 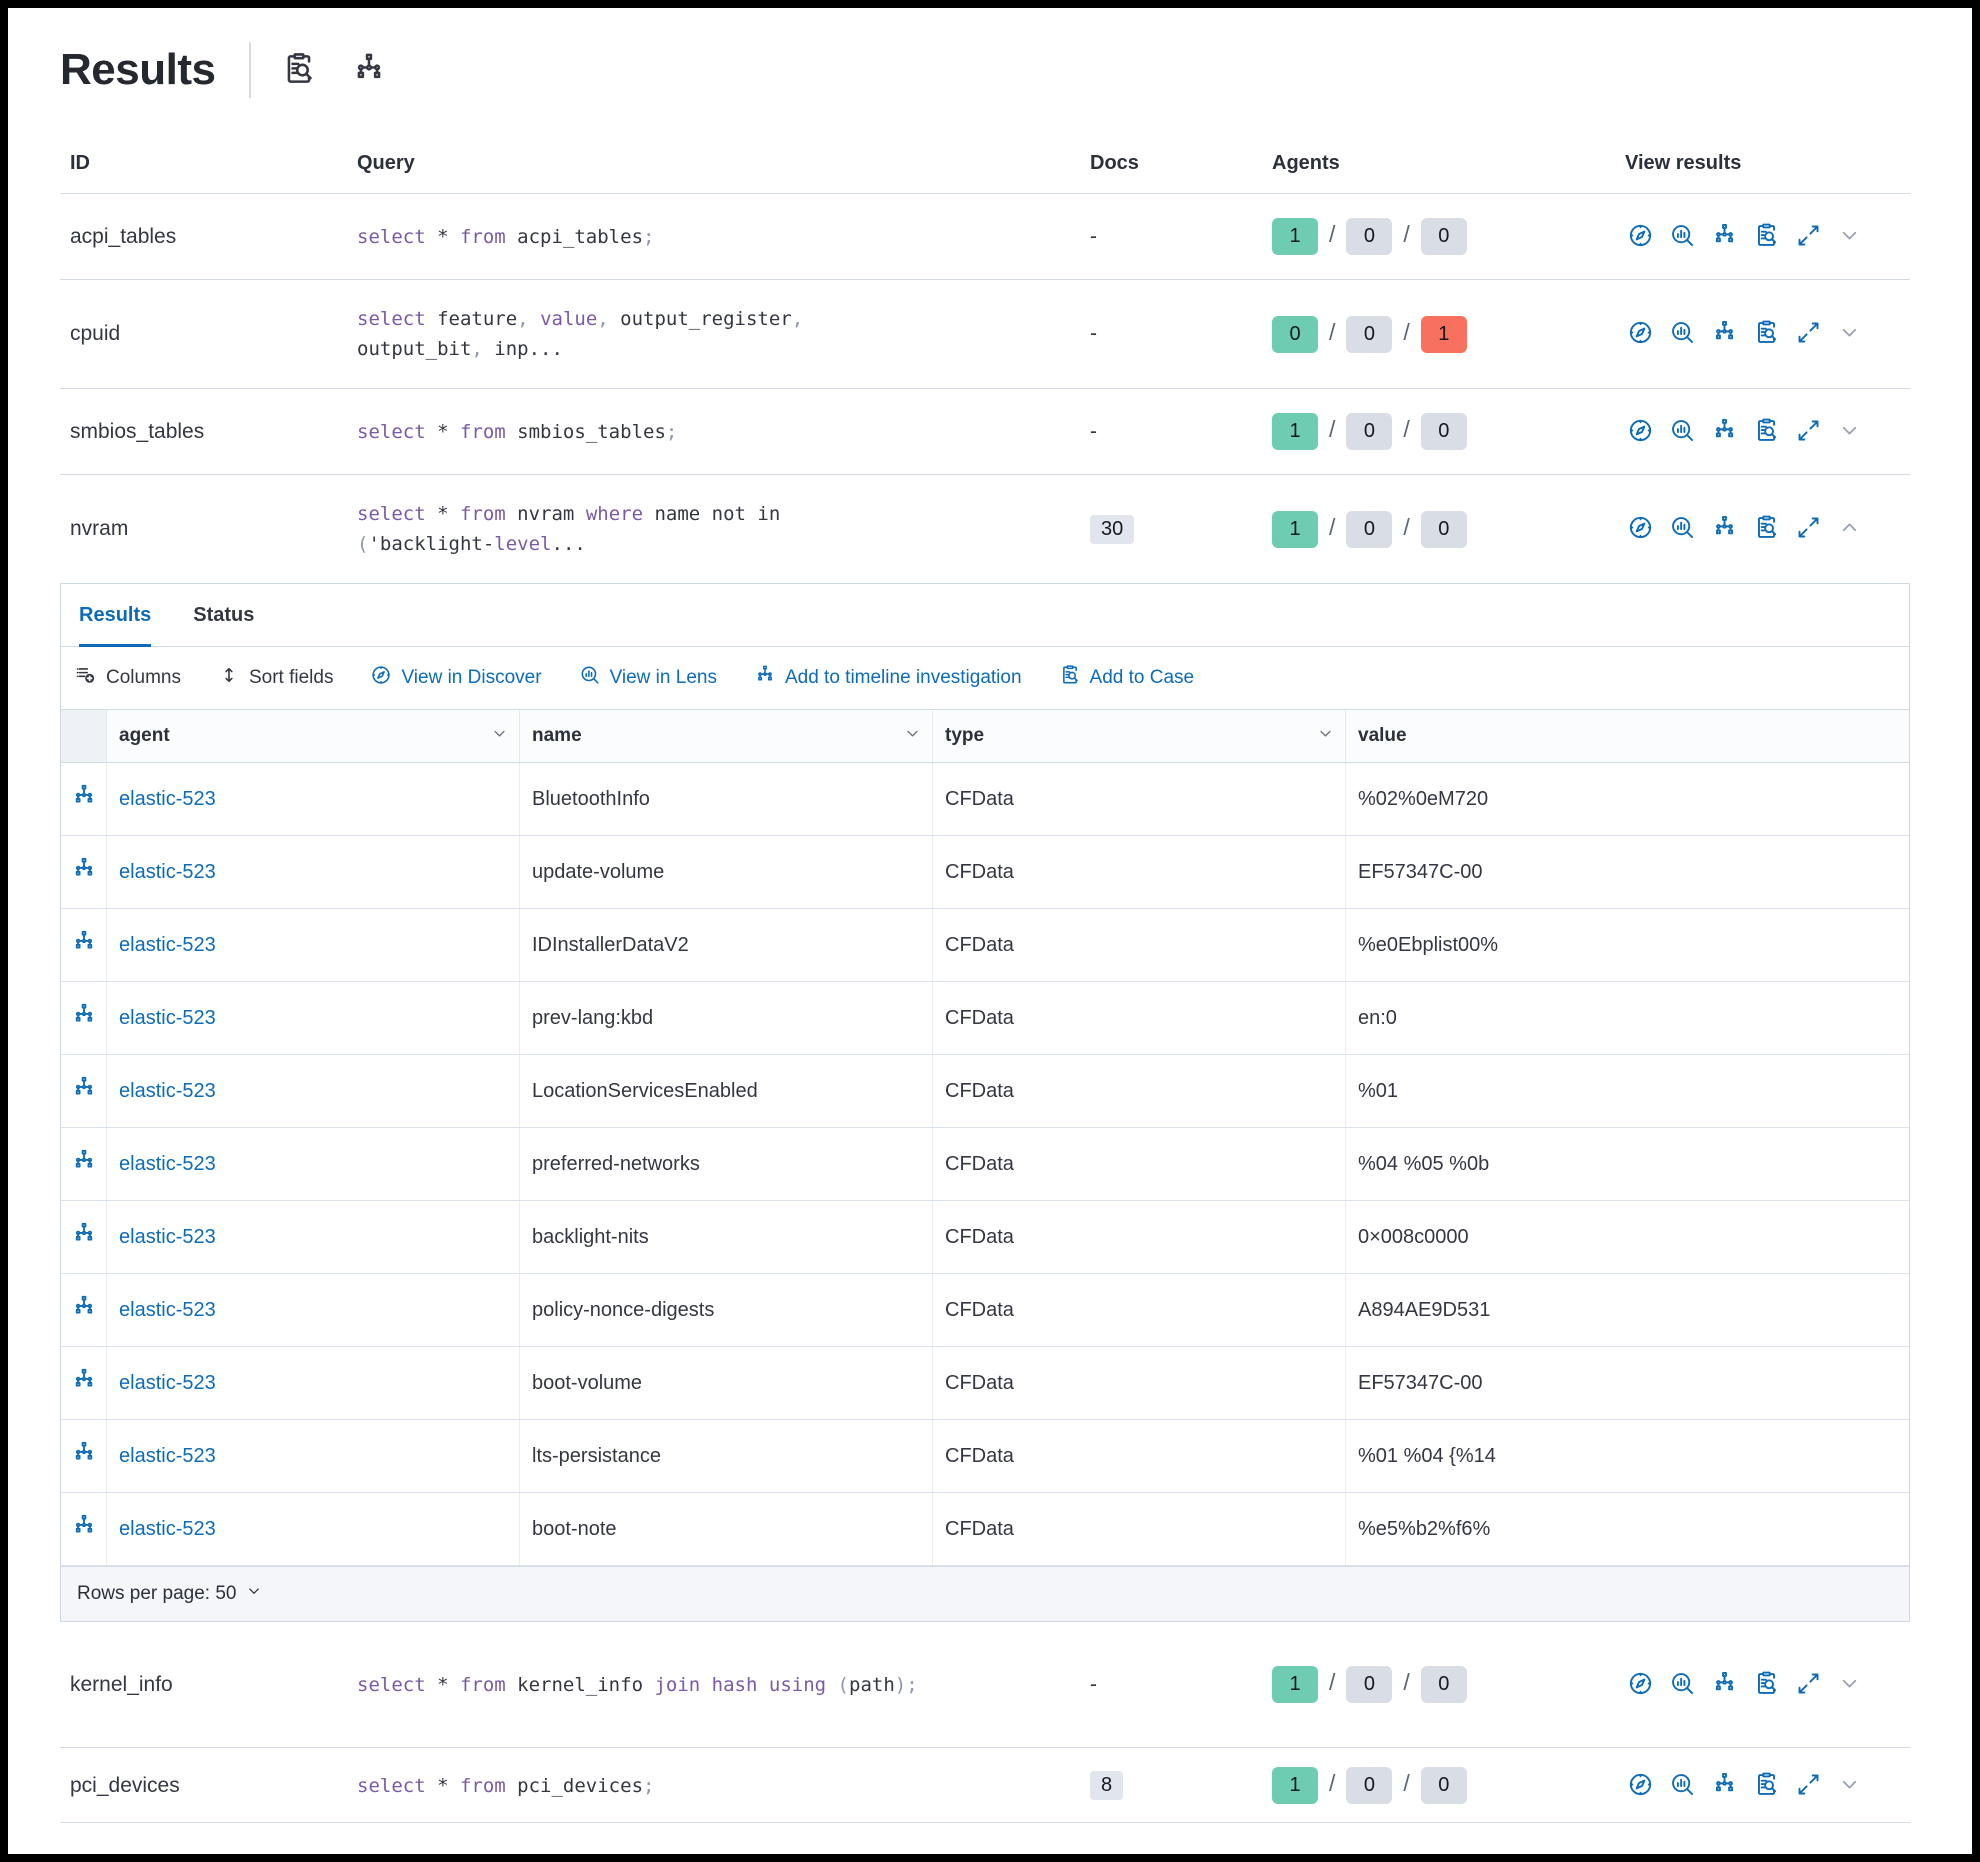 What do you see at coordinates (888, 678) in the screenshot?
I see `add-to-timeline-button: Add to timeline investigation` at bounding box center [888, 678].